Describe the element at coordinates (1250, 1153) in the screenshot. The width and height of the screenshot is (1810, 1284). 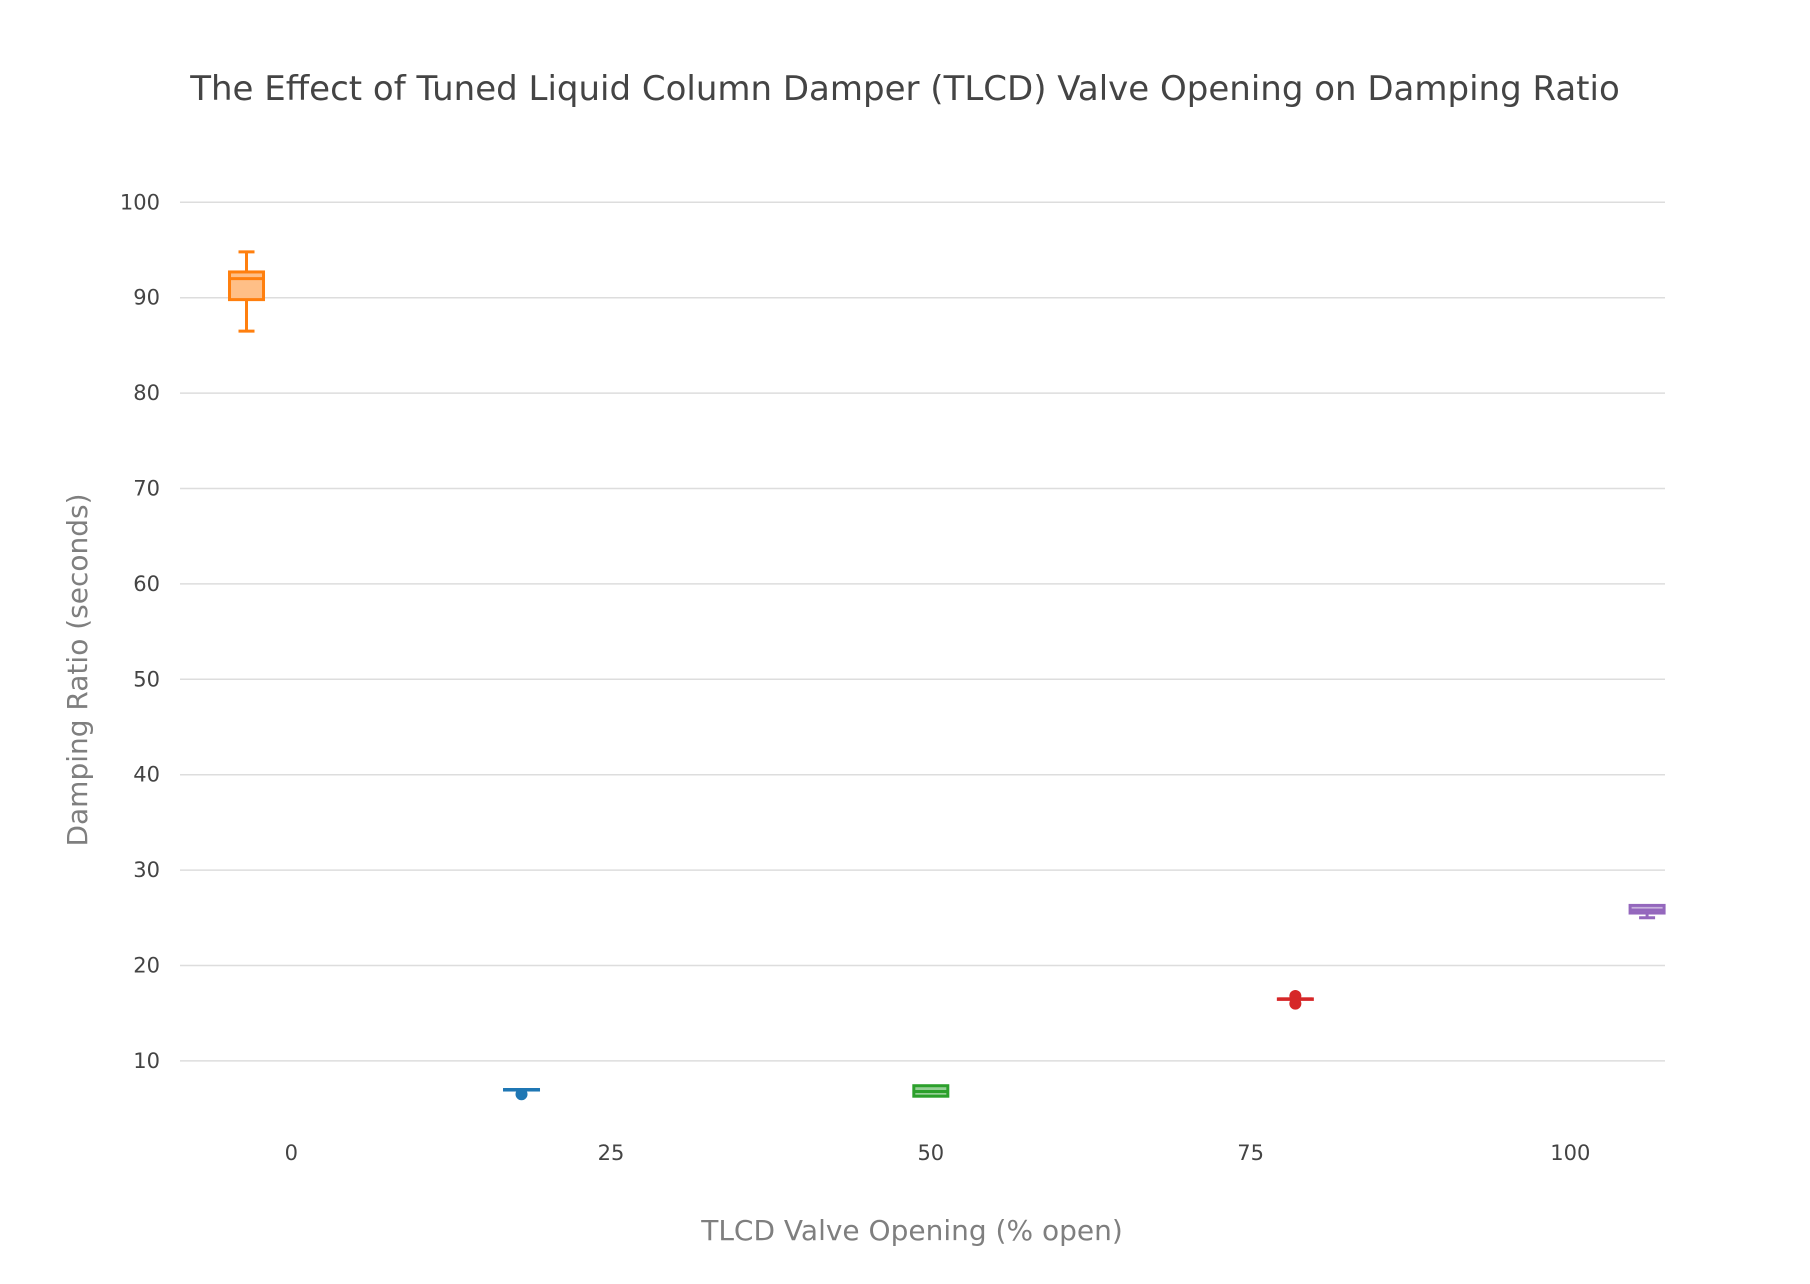
I see `x-tick-label: 75` at that location.